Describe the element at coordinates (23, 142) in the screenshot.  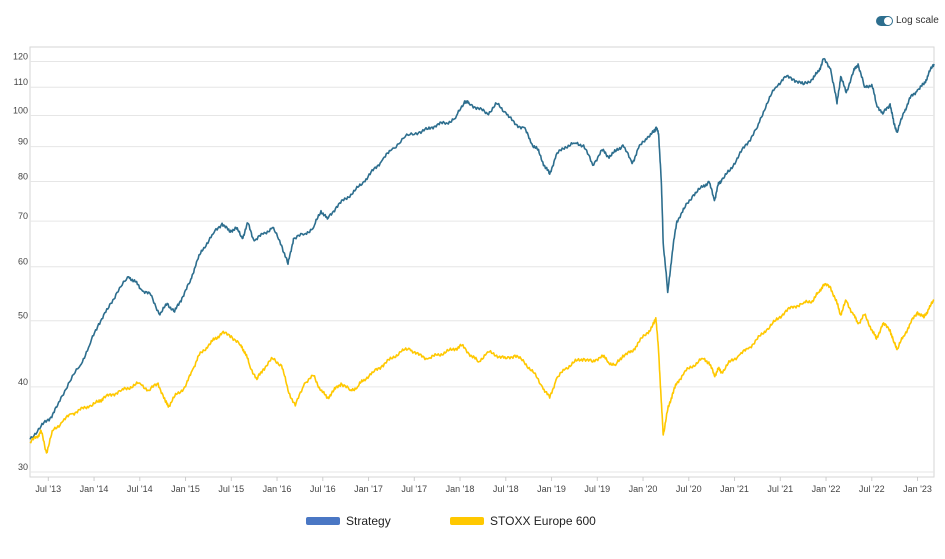
I see `y-tick-label: 90` at that location.